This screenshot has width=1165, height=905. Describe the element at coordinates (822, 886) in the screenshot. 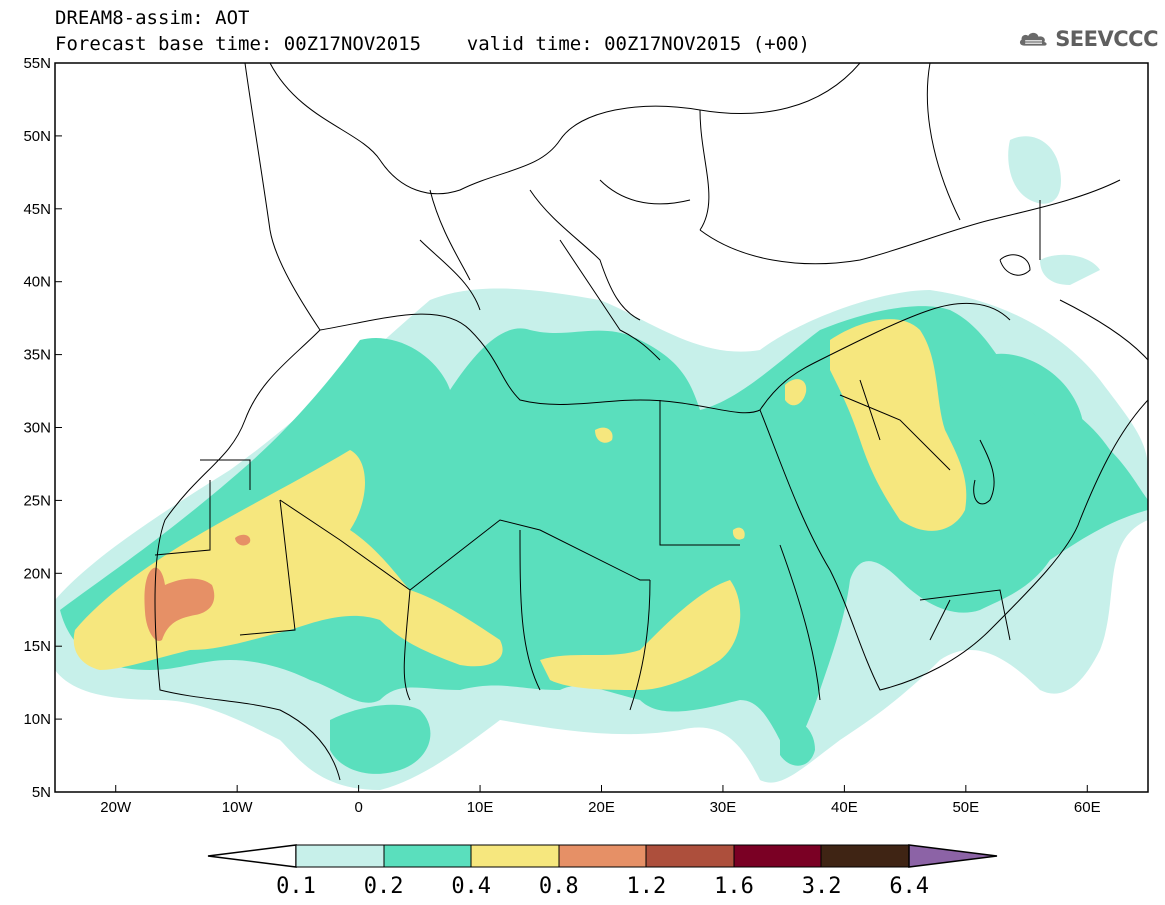

I see `colorbar-label: 3.2` at that location.